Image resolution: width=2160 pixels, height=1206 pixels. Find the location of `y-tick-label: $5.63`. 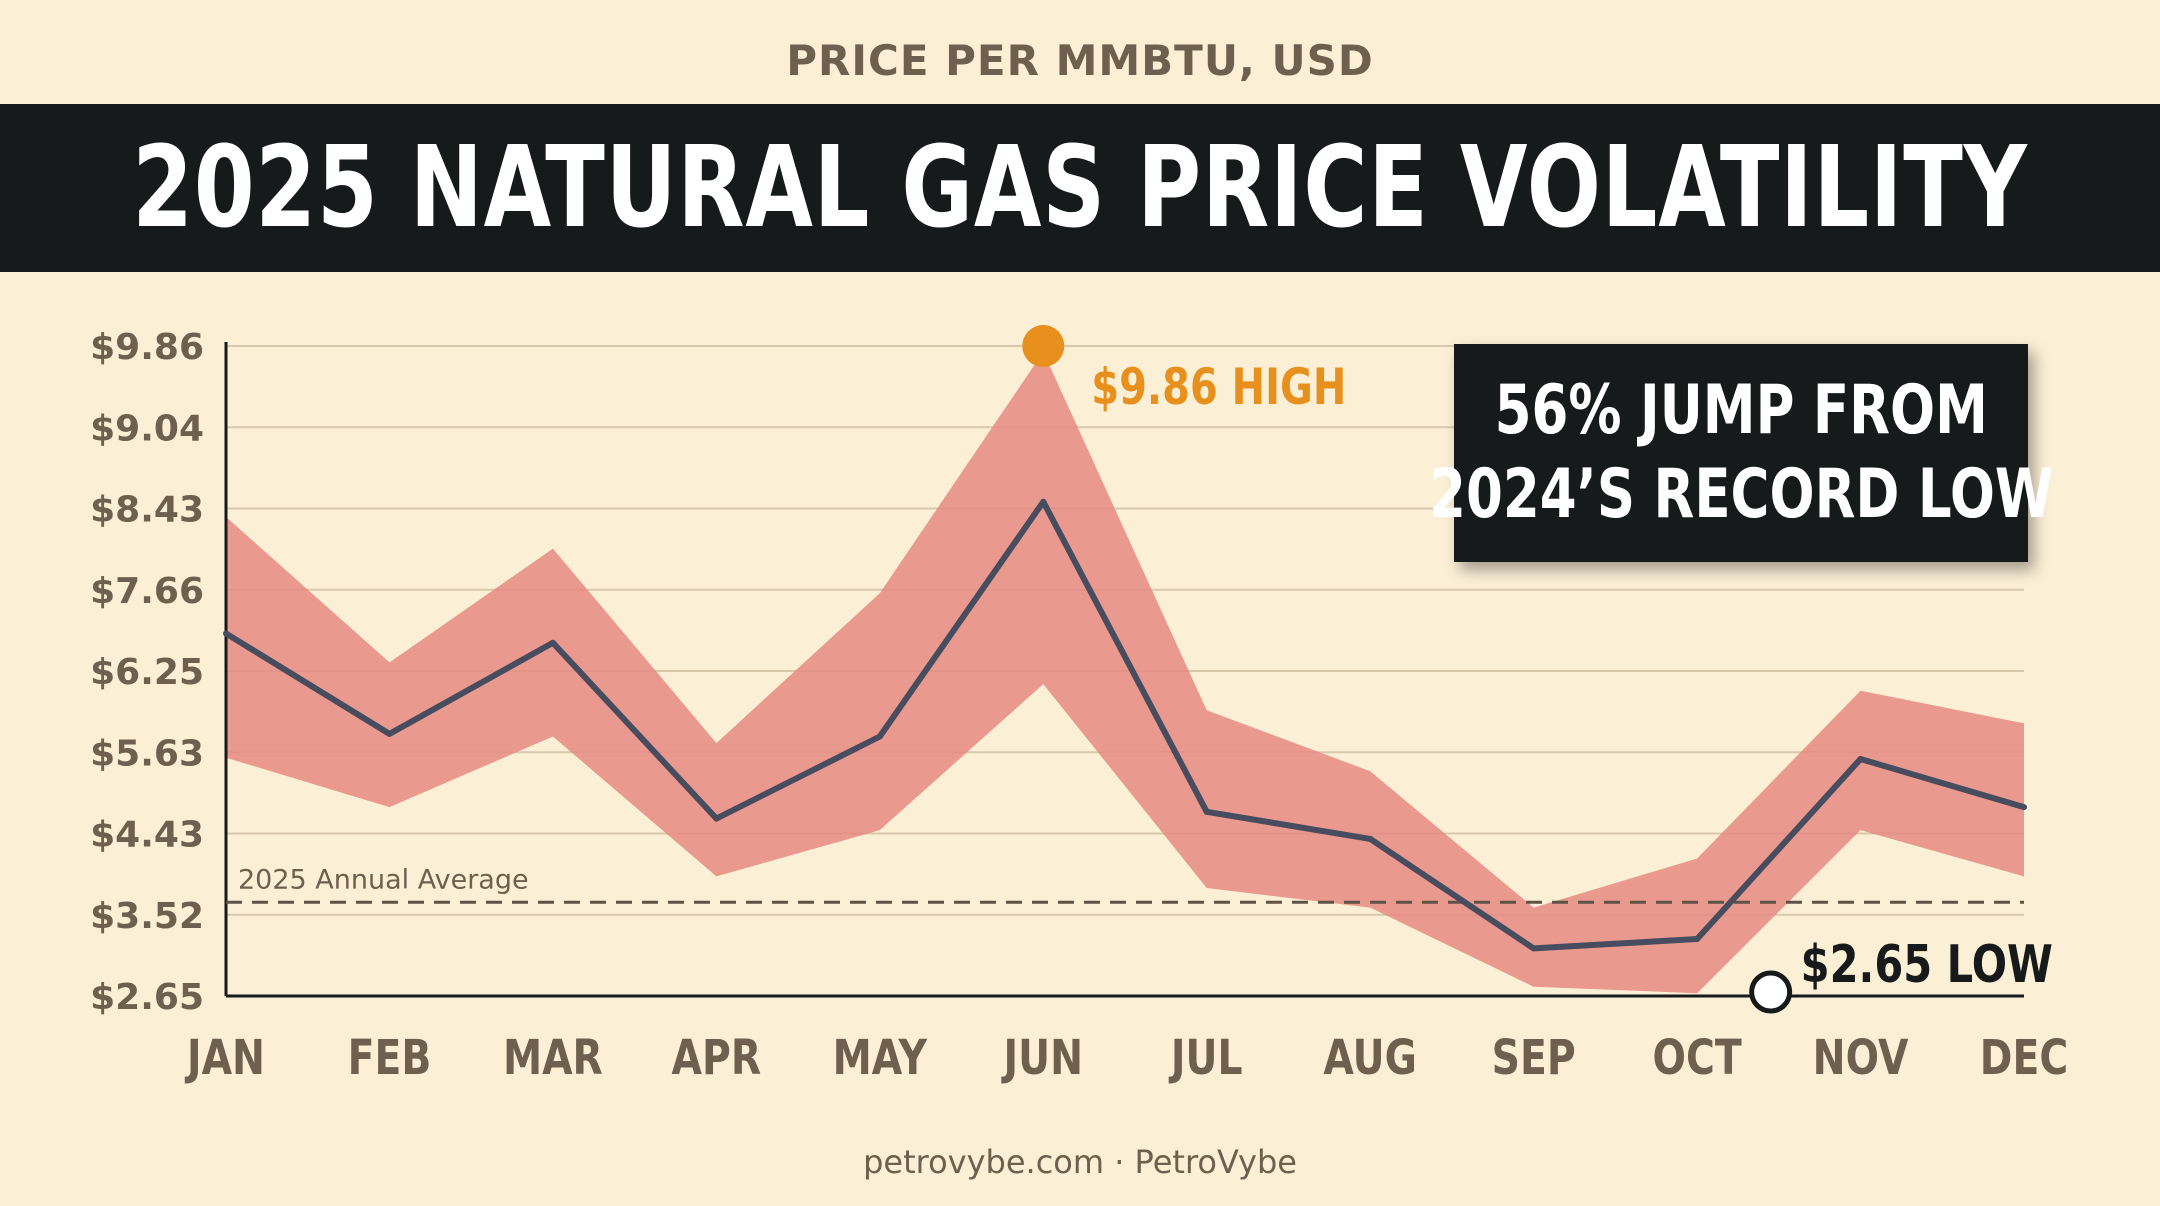

y-tick-label: $5.63 is located at coordinates (147, 753).